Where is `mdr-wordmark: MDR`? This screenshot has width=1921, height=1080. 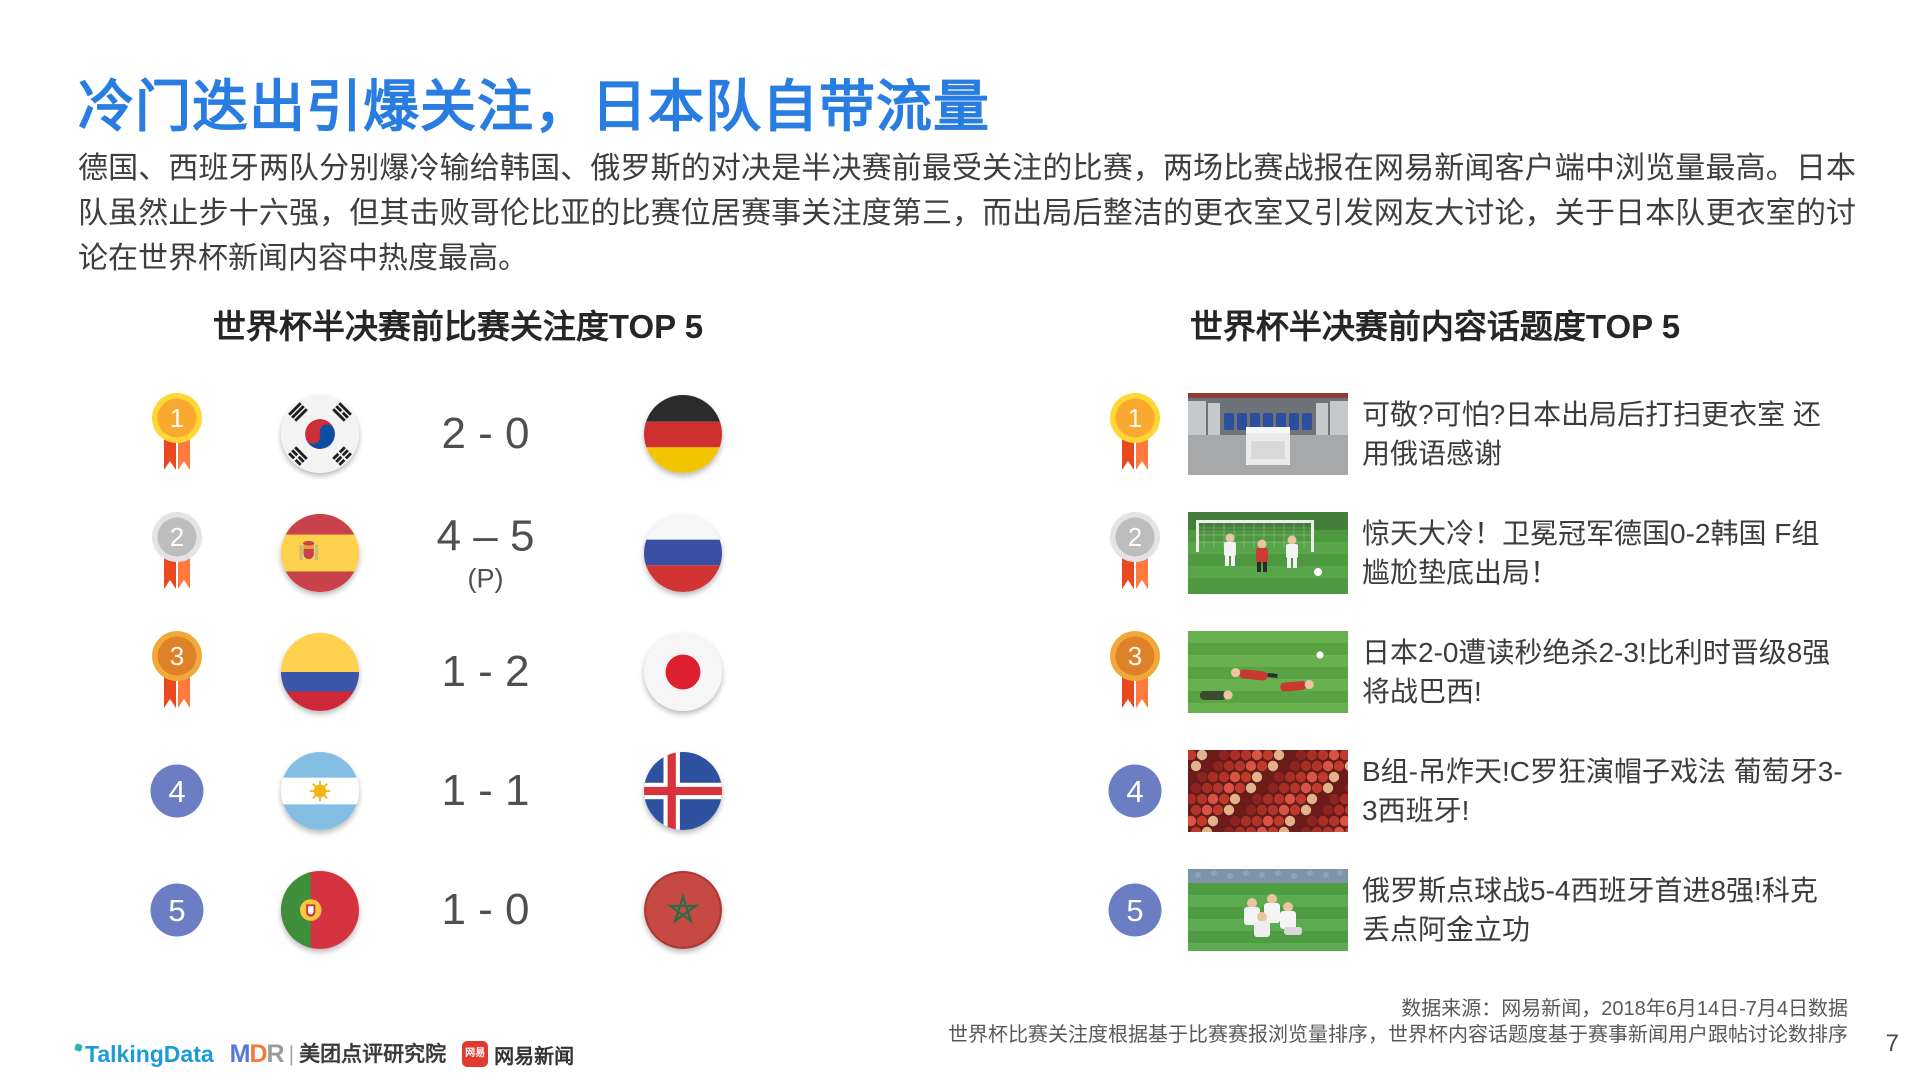
mdr-wordmark: MDR is located at coordinates (257, 1053).